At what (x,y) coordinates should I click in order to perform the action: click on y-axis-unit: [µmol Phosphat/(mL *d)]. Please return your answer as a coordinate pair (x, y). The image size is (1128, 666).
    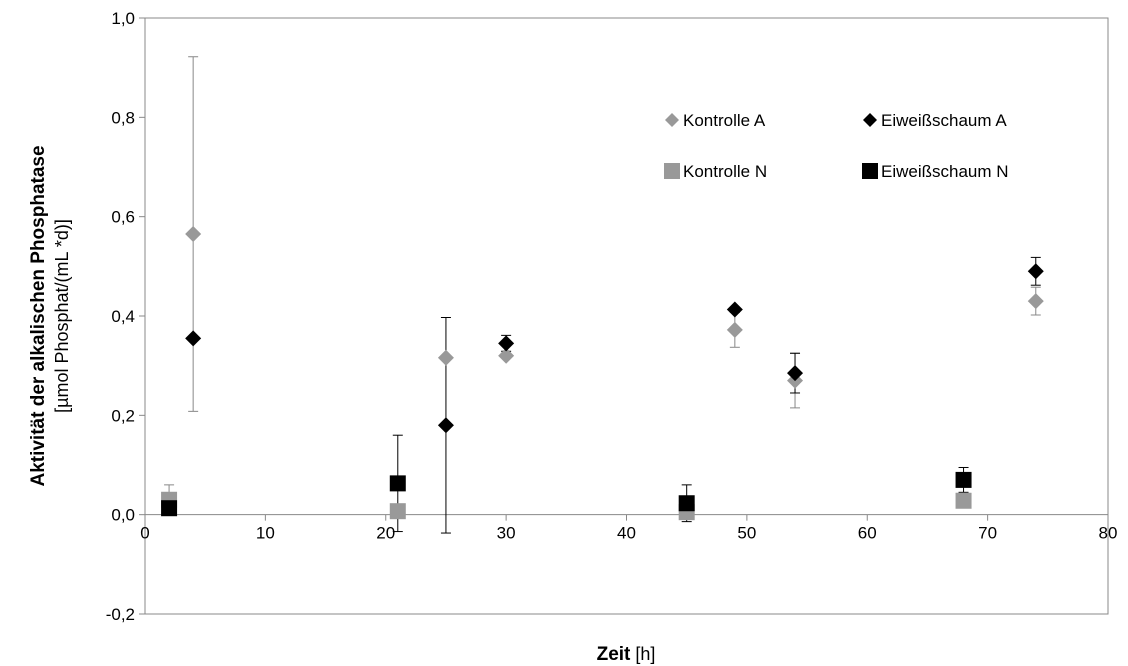
    Looking at the image, I should click on (62, 316).